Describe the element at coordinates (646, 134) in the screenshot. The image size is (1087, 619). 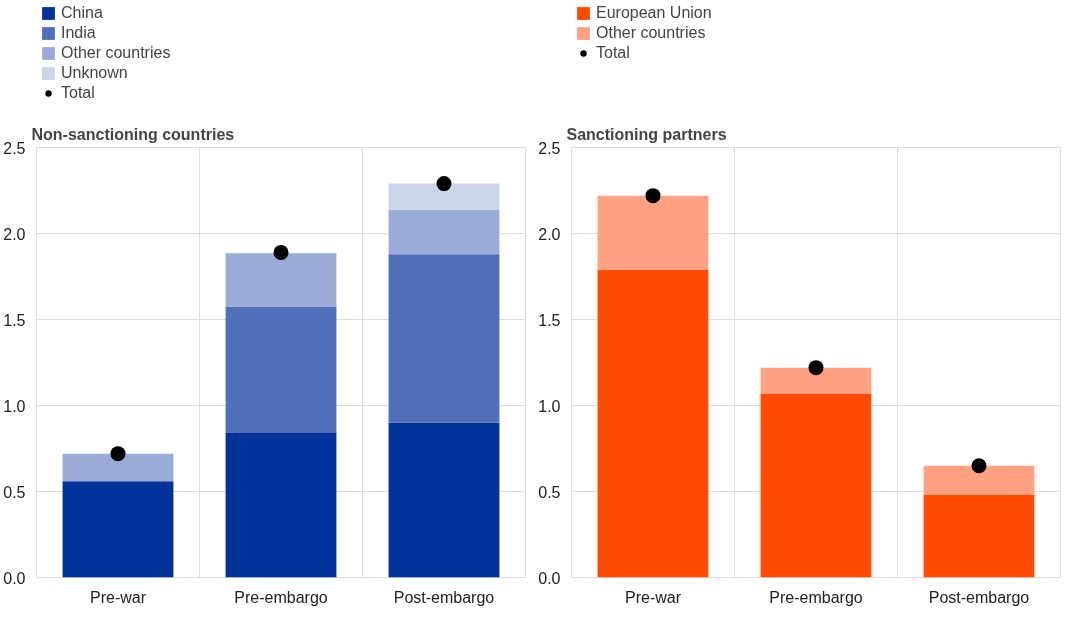
I see `chart-title: Sanctioning partners` at that location.